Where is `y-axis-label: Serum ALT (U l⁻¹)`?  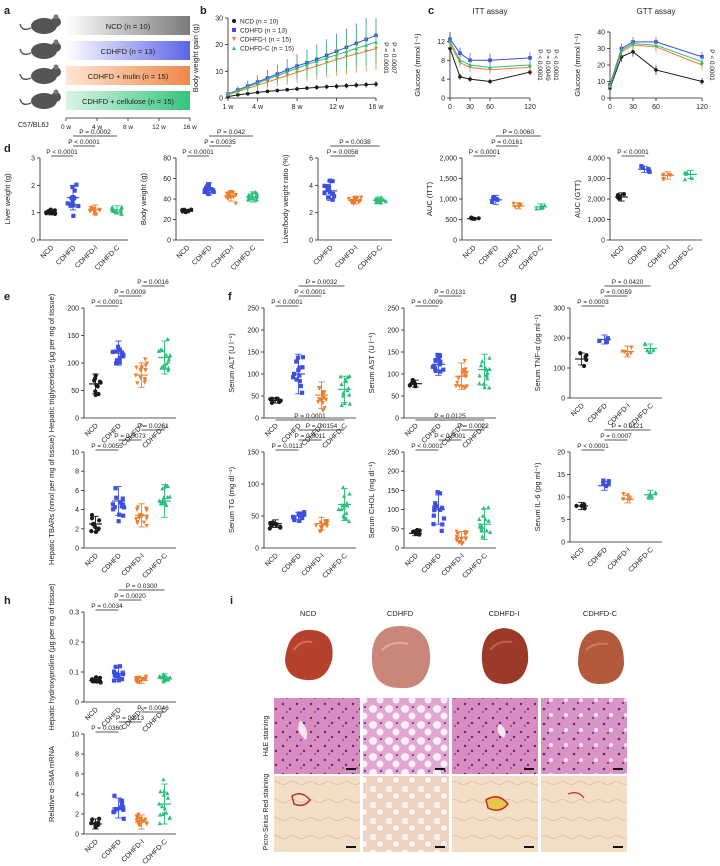 y-axis-label: Serum ALT (U l⁻¹) is located at coordinates (231, 363).